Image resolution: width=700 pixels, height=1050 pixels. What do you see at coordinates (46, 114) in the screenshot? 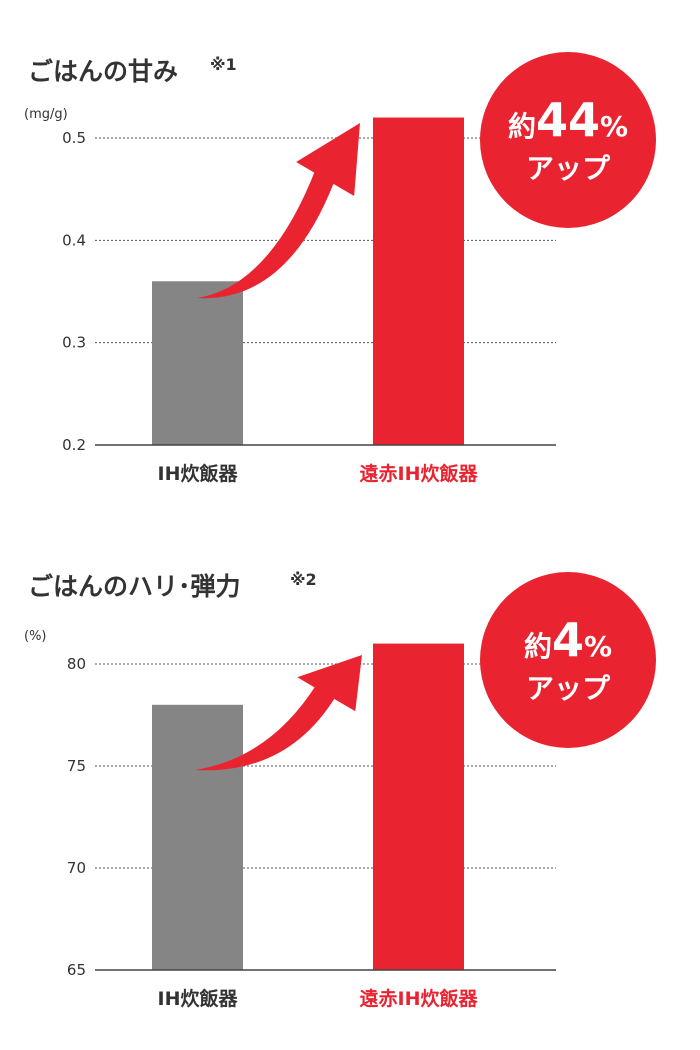
I see `y-axis-unit: (mg/g)` at bounding box center [46, 114].